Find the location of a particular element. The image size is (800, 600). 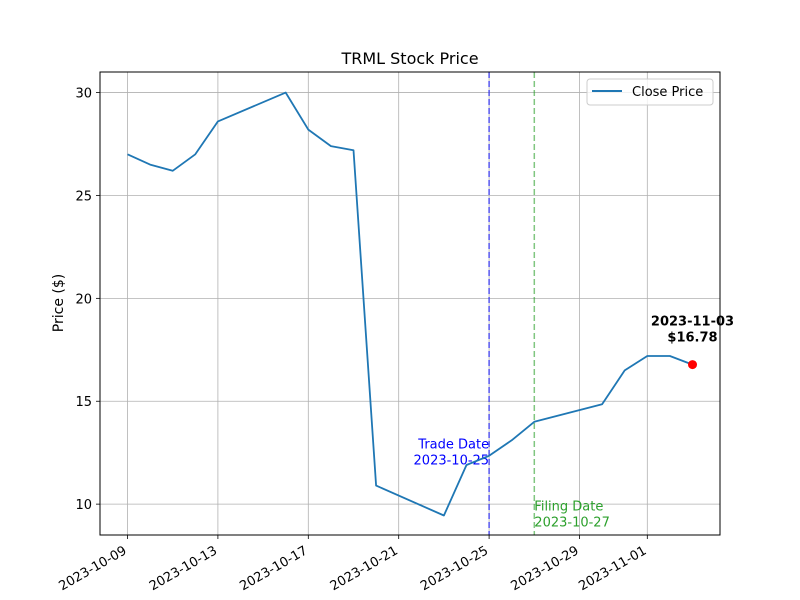

last-price-value-label: $16.78 is located at coordinates (692, 338).